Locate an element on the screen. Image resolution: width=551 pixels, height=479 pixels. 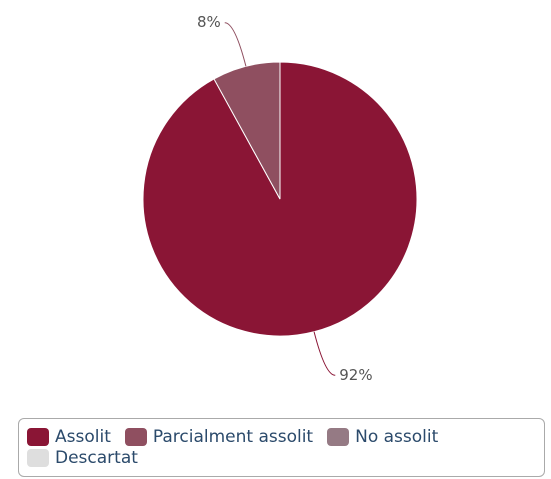
legend-label: No assolit is located at coordinates (397, 436).